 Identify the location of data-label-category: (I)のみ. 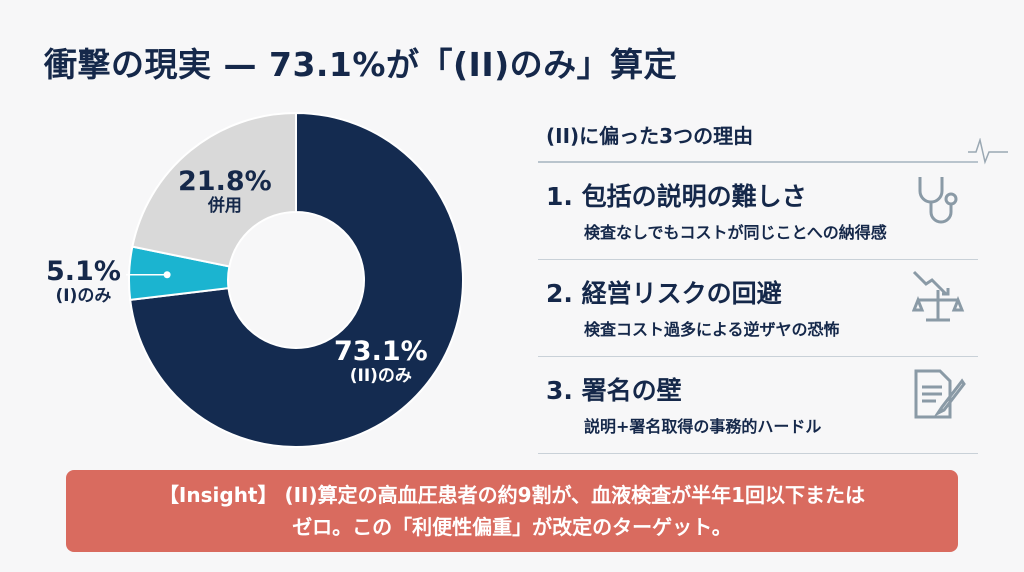
(83, 296).